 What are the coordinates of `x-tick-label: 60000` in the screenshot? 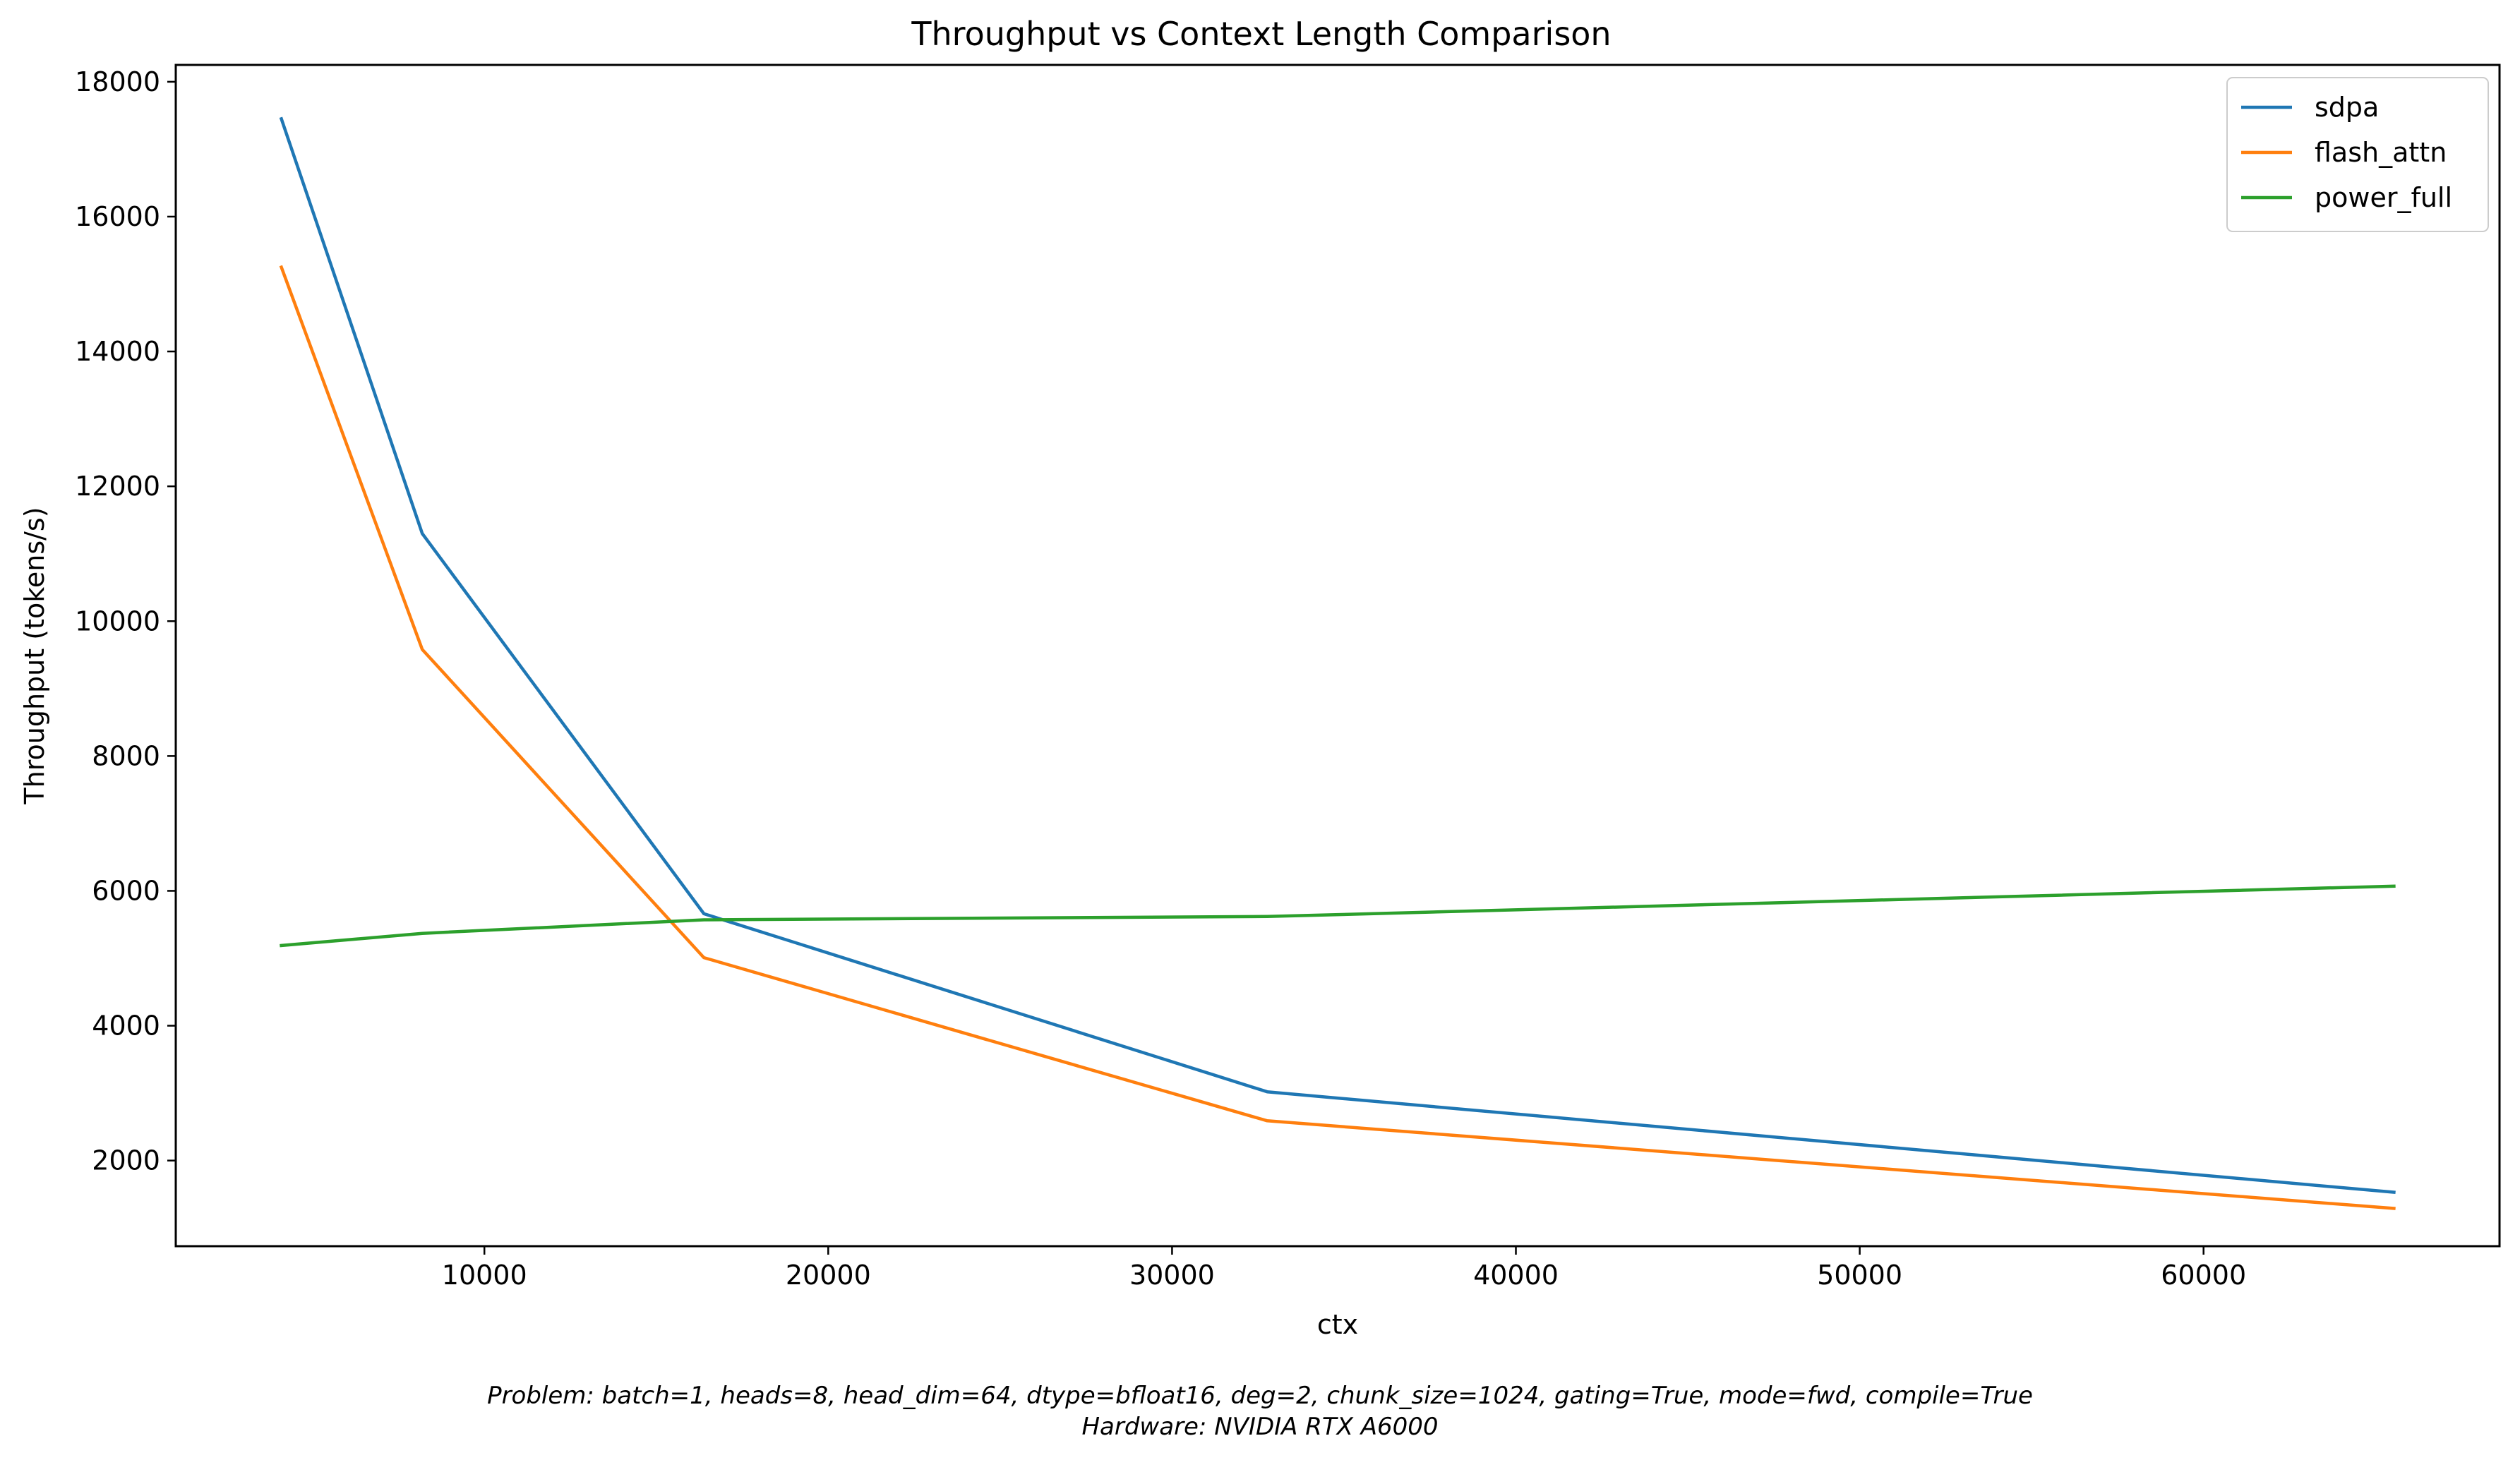 It's located at (2203, 1276).